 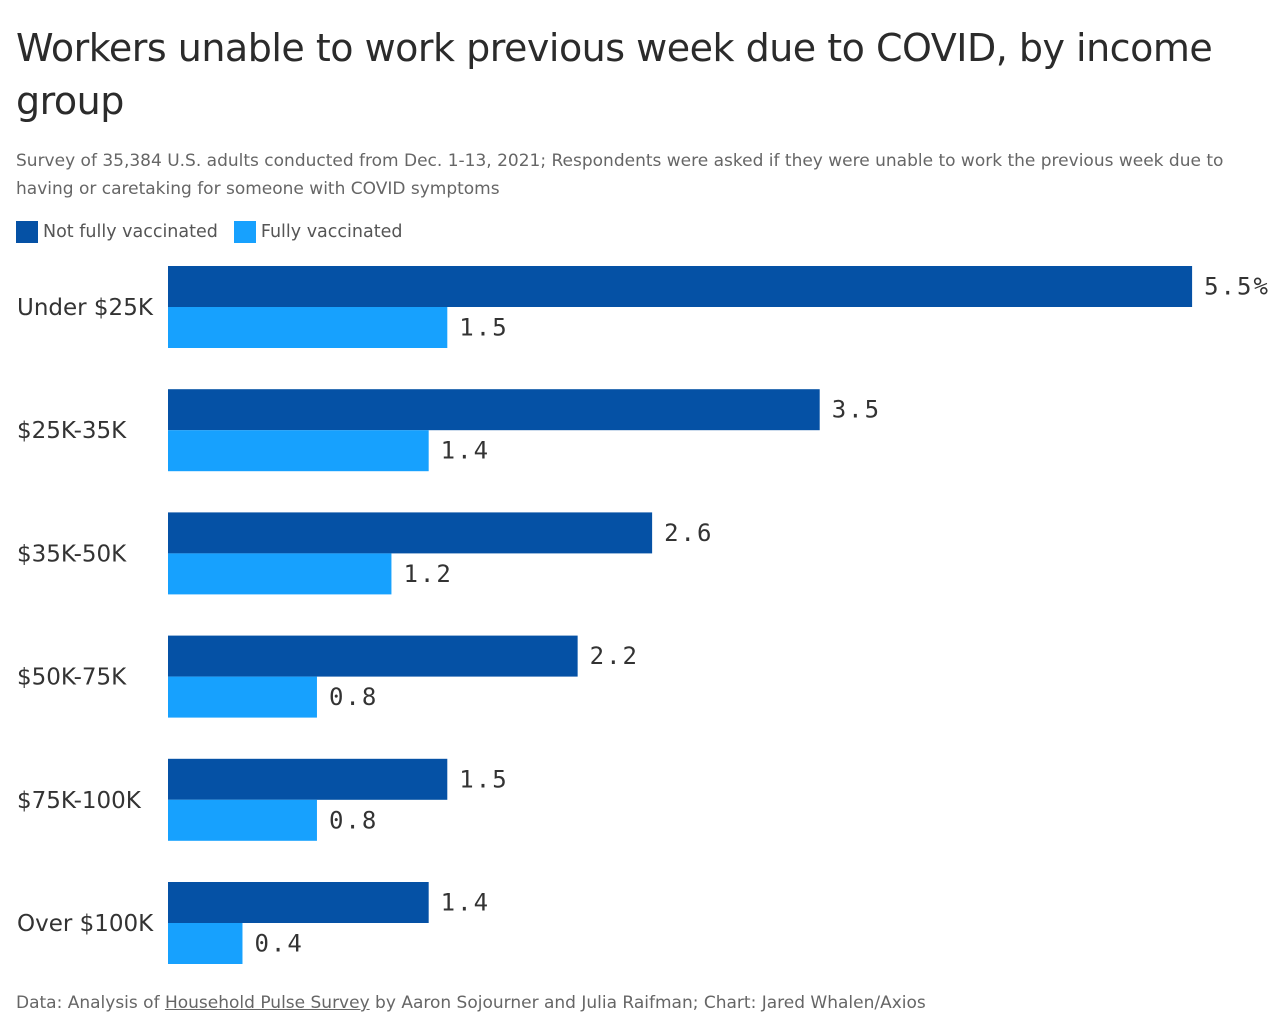 I want to click on legend-item-not-fully-vaccinated: Not fully vaccinated, so click(x=117, y=232).